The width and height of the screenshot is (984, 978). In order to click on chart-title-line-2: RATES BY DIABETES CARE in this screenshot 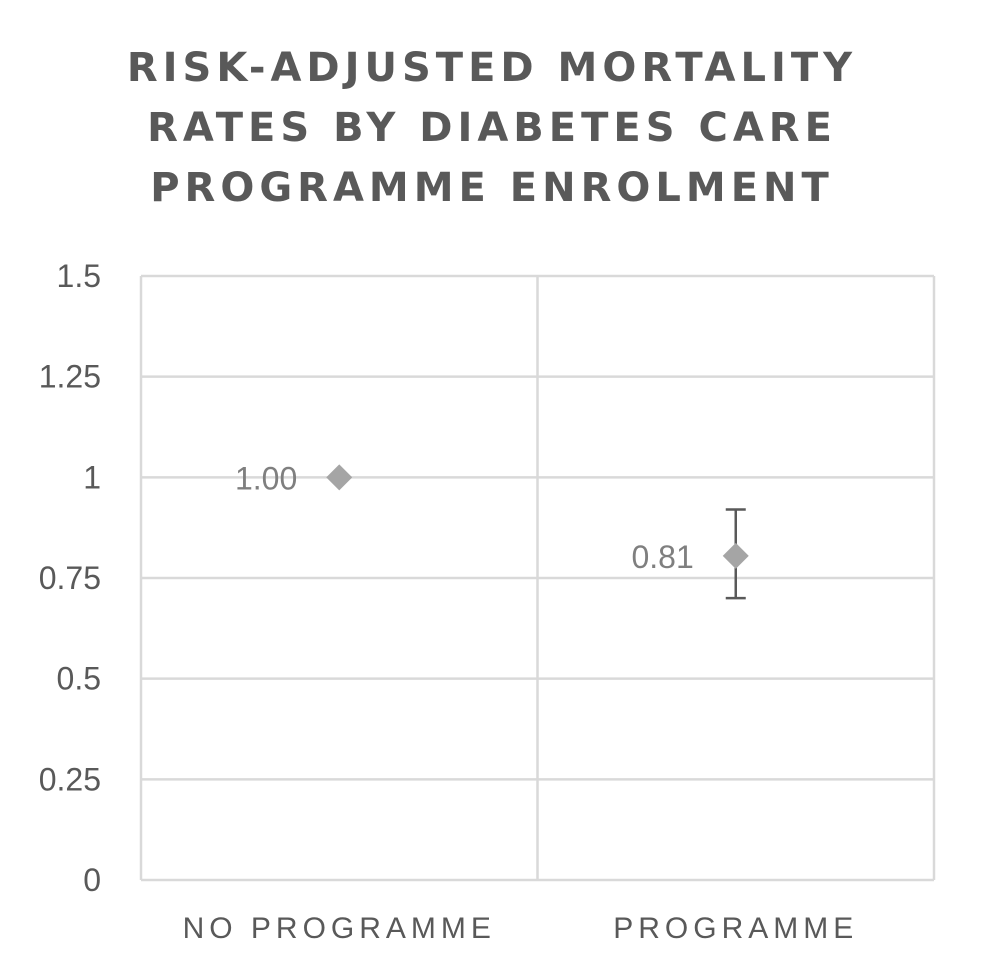, I will do `click(492, 128)`.